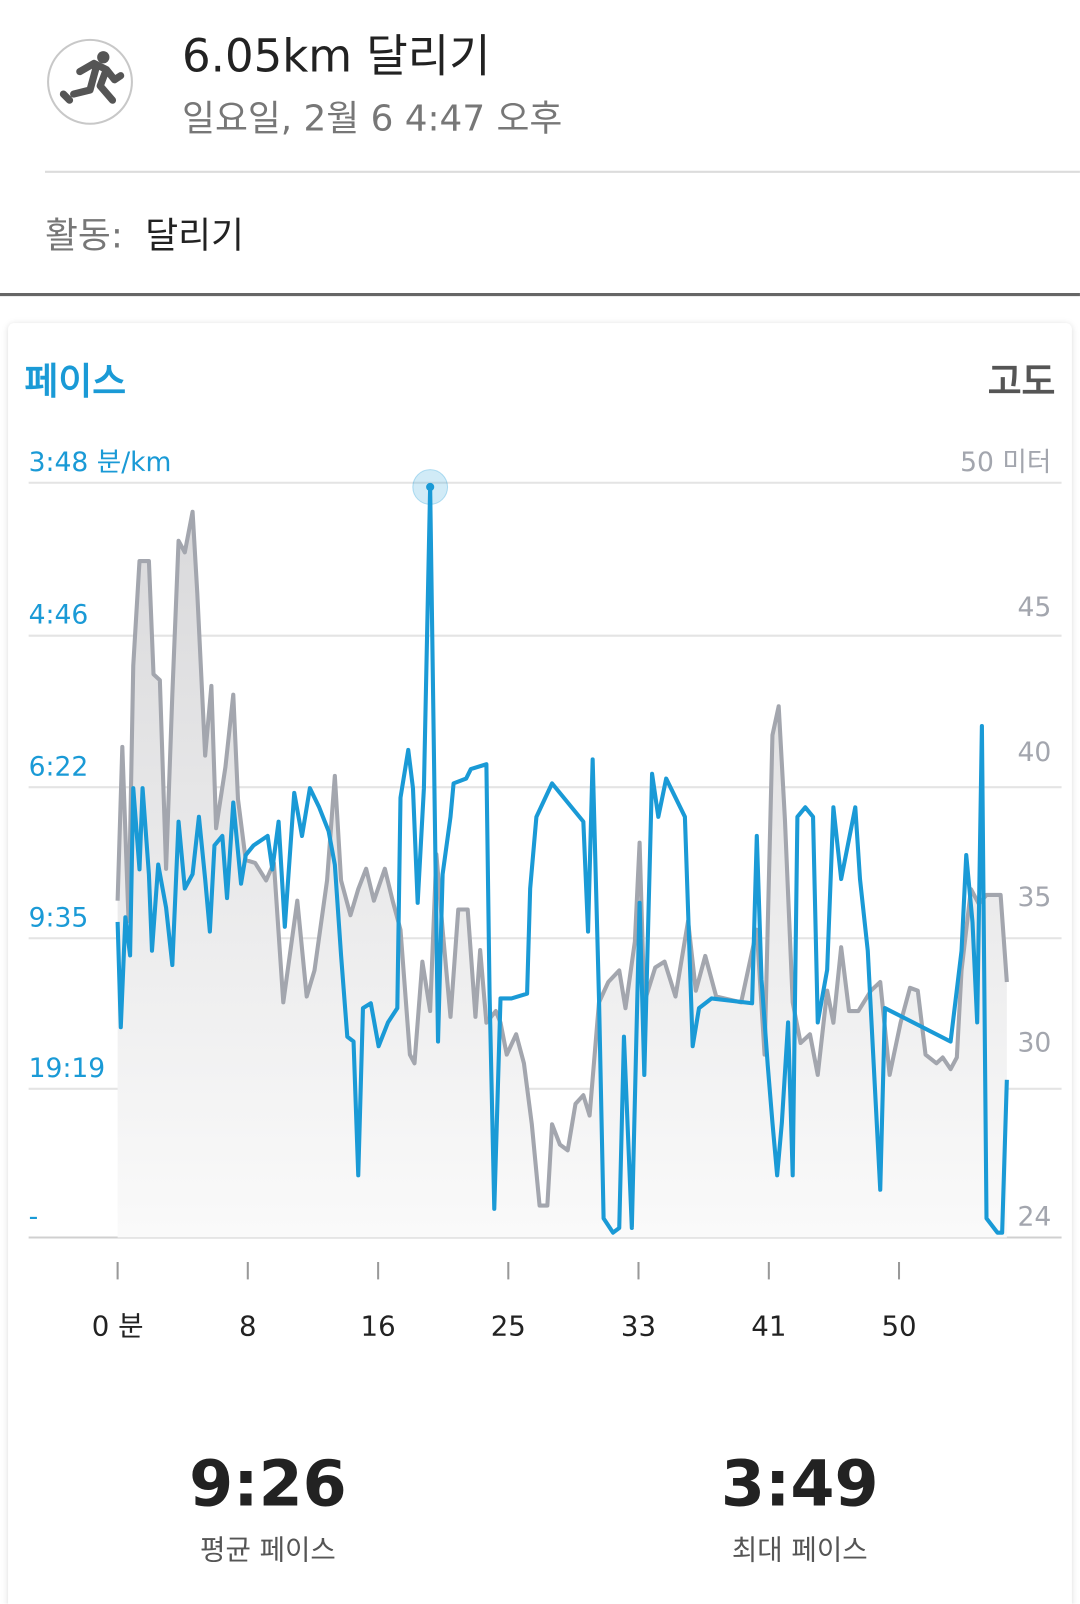 The height and width of the screenshot is (1604, 1080). I want to click on y-tick-label: 3:48 분/km, so click(100, 462).